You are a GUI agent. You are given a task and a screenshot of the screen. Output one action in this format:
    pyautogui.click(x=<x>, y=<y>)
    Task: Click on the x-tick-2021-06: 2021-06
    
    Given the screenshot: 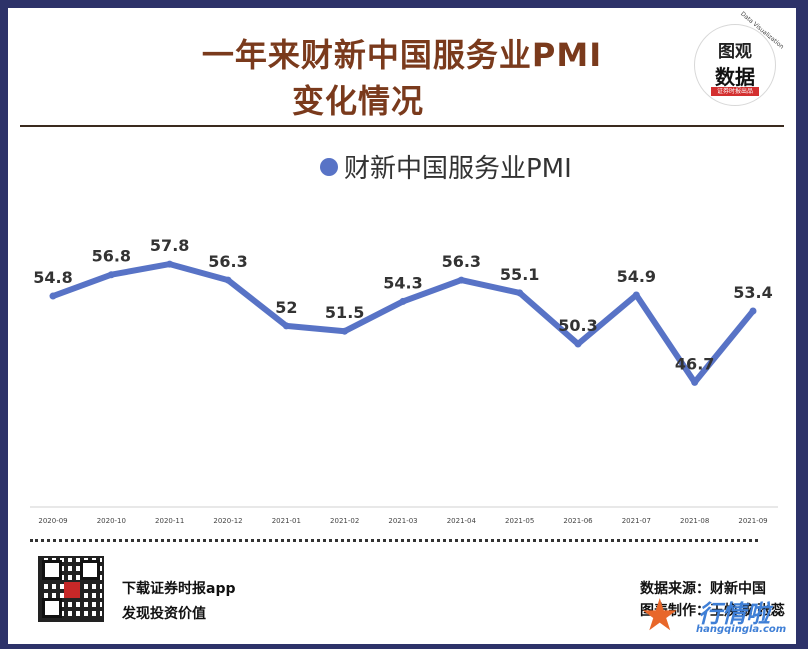 What is the action you would take?
    pyautogui.click(x=578, y=521)
    